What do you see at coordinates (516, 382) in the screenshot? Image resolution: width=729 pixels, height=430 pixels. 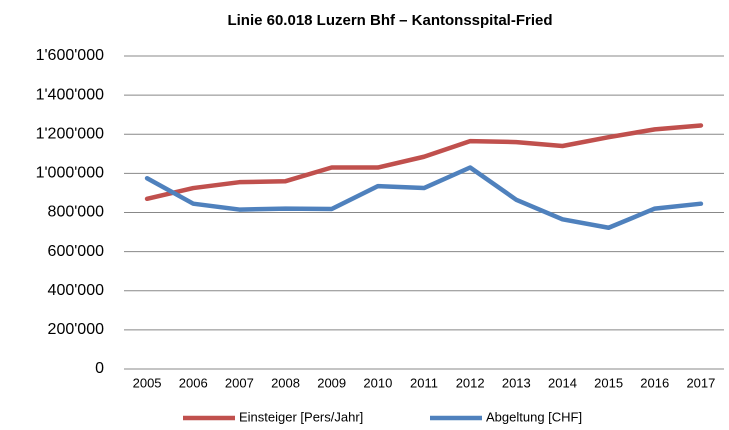 I see `x-tick-label: 2013` at bounding box center [516, 382].